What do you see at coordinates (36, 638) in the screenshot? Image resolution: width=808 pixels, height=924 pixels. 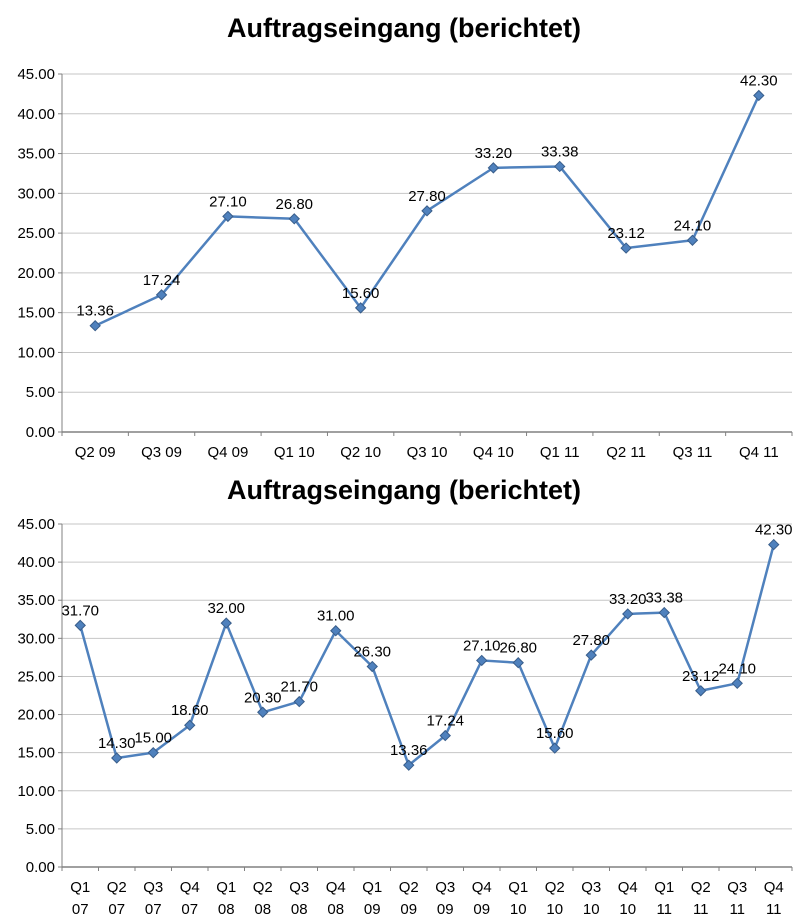 I see `svg-text: 30.00` at bounding box center [36, 638].